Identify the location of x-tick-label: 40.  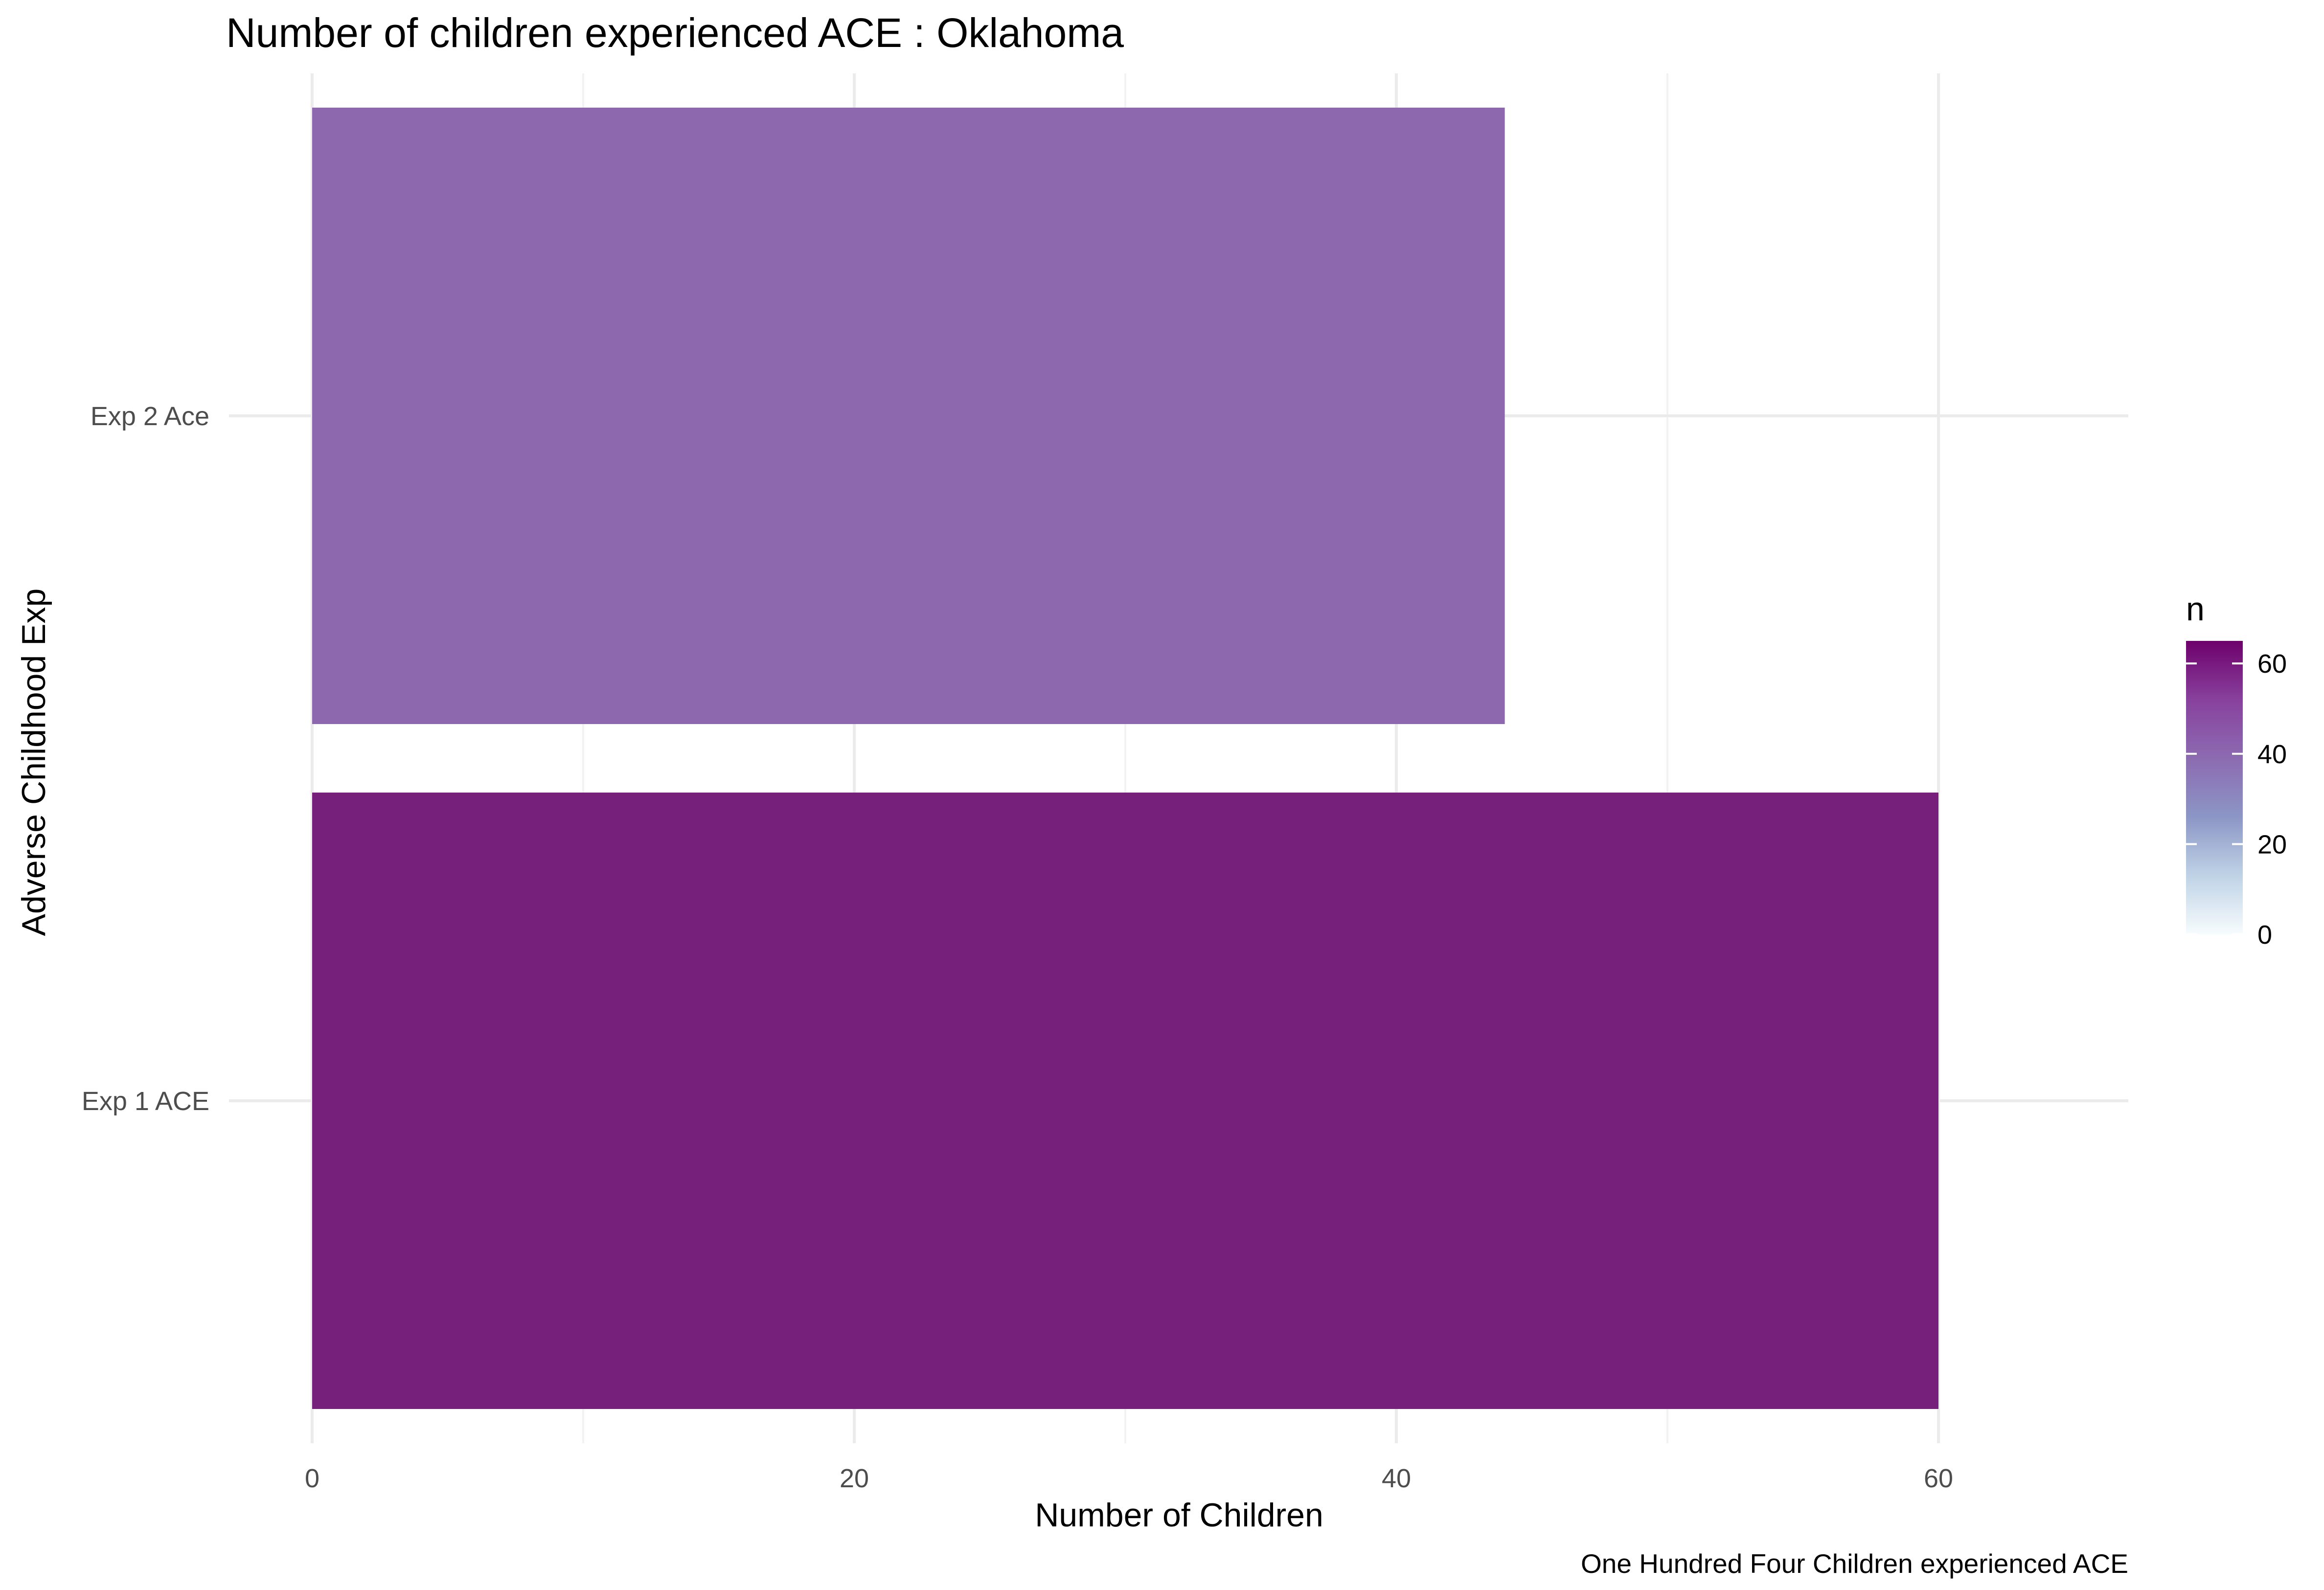
(1397, 1479).